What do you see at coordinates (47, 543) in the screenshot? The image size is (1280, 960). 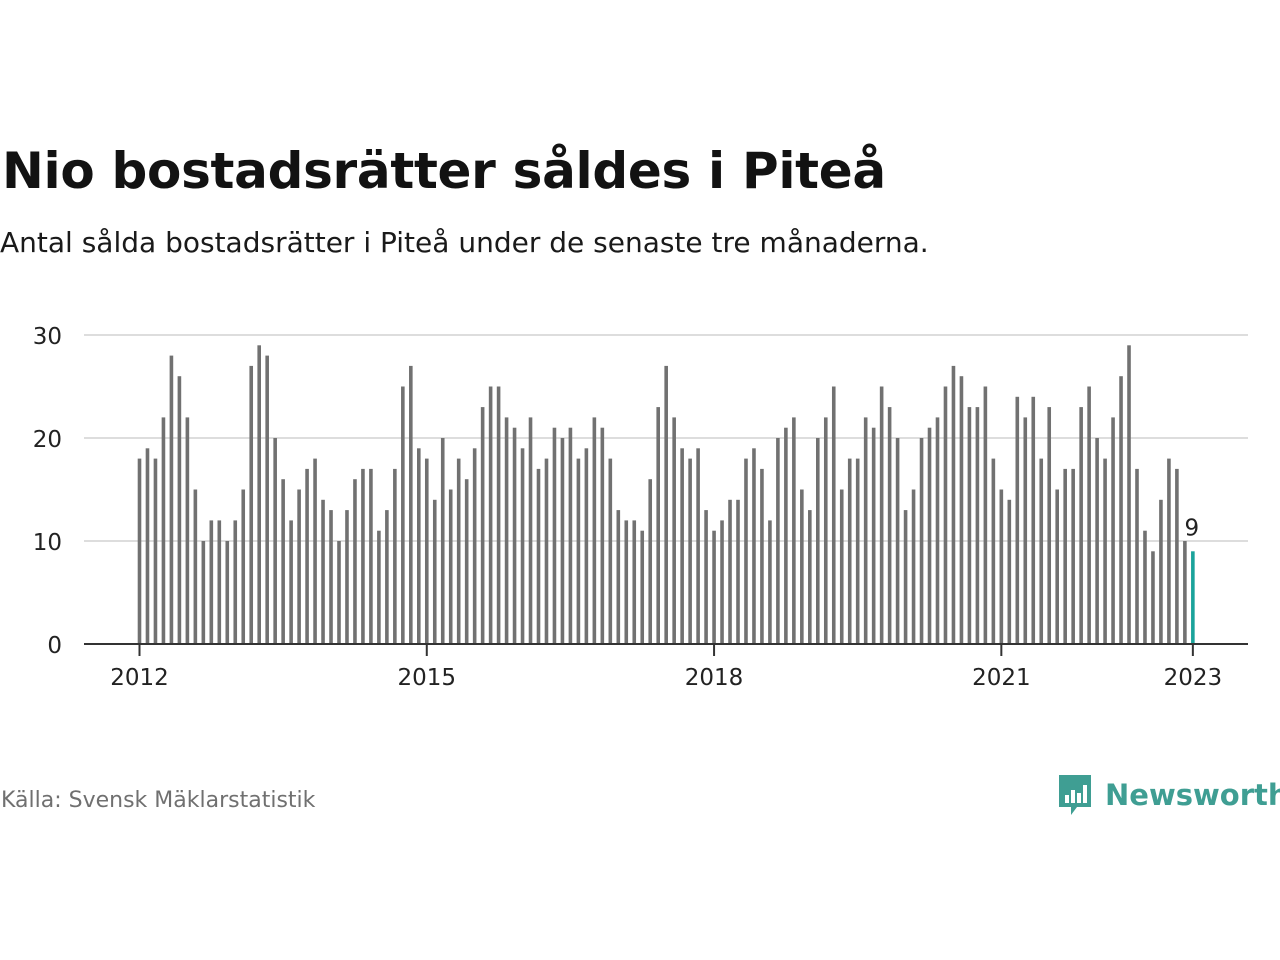 I see `y-tick-label: 10` at bounding box center [47, 543].